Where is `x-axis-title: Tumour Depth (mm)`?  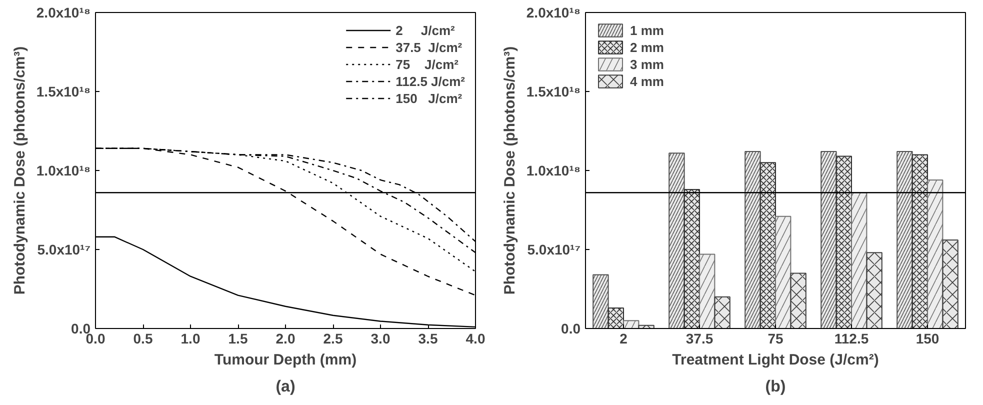 x-axis-title: Tumour Depth (mm) is located at coordinates (285, 360).